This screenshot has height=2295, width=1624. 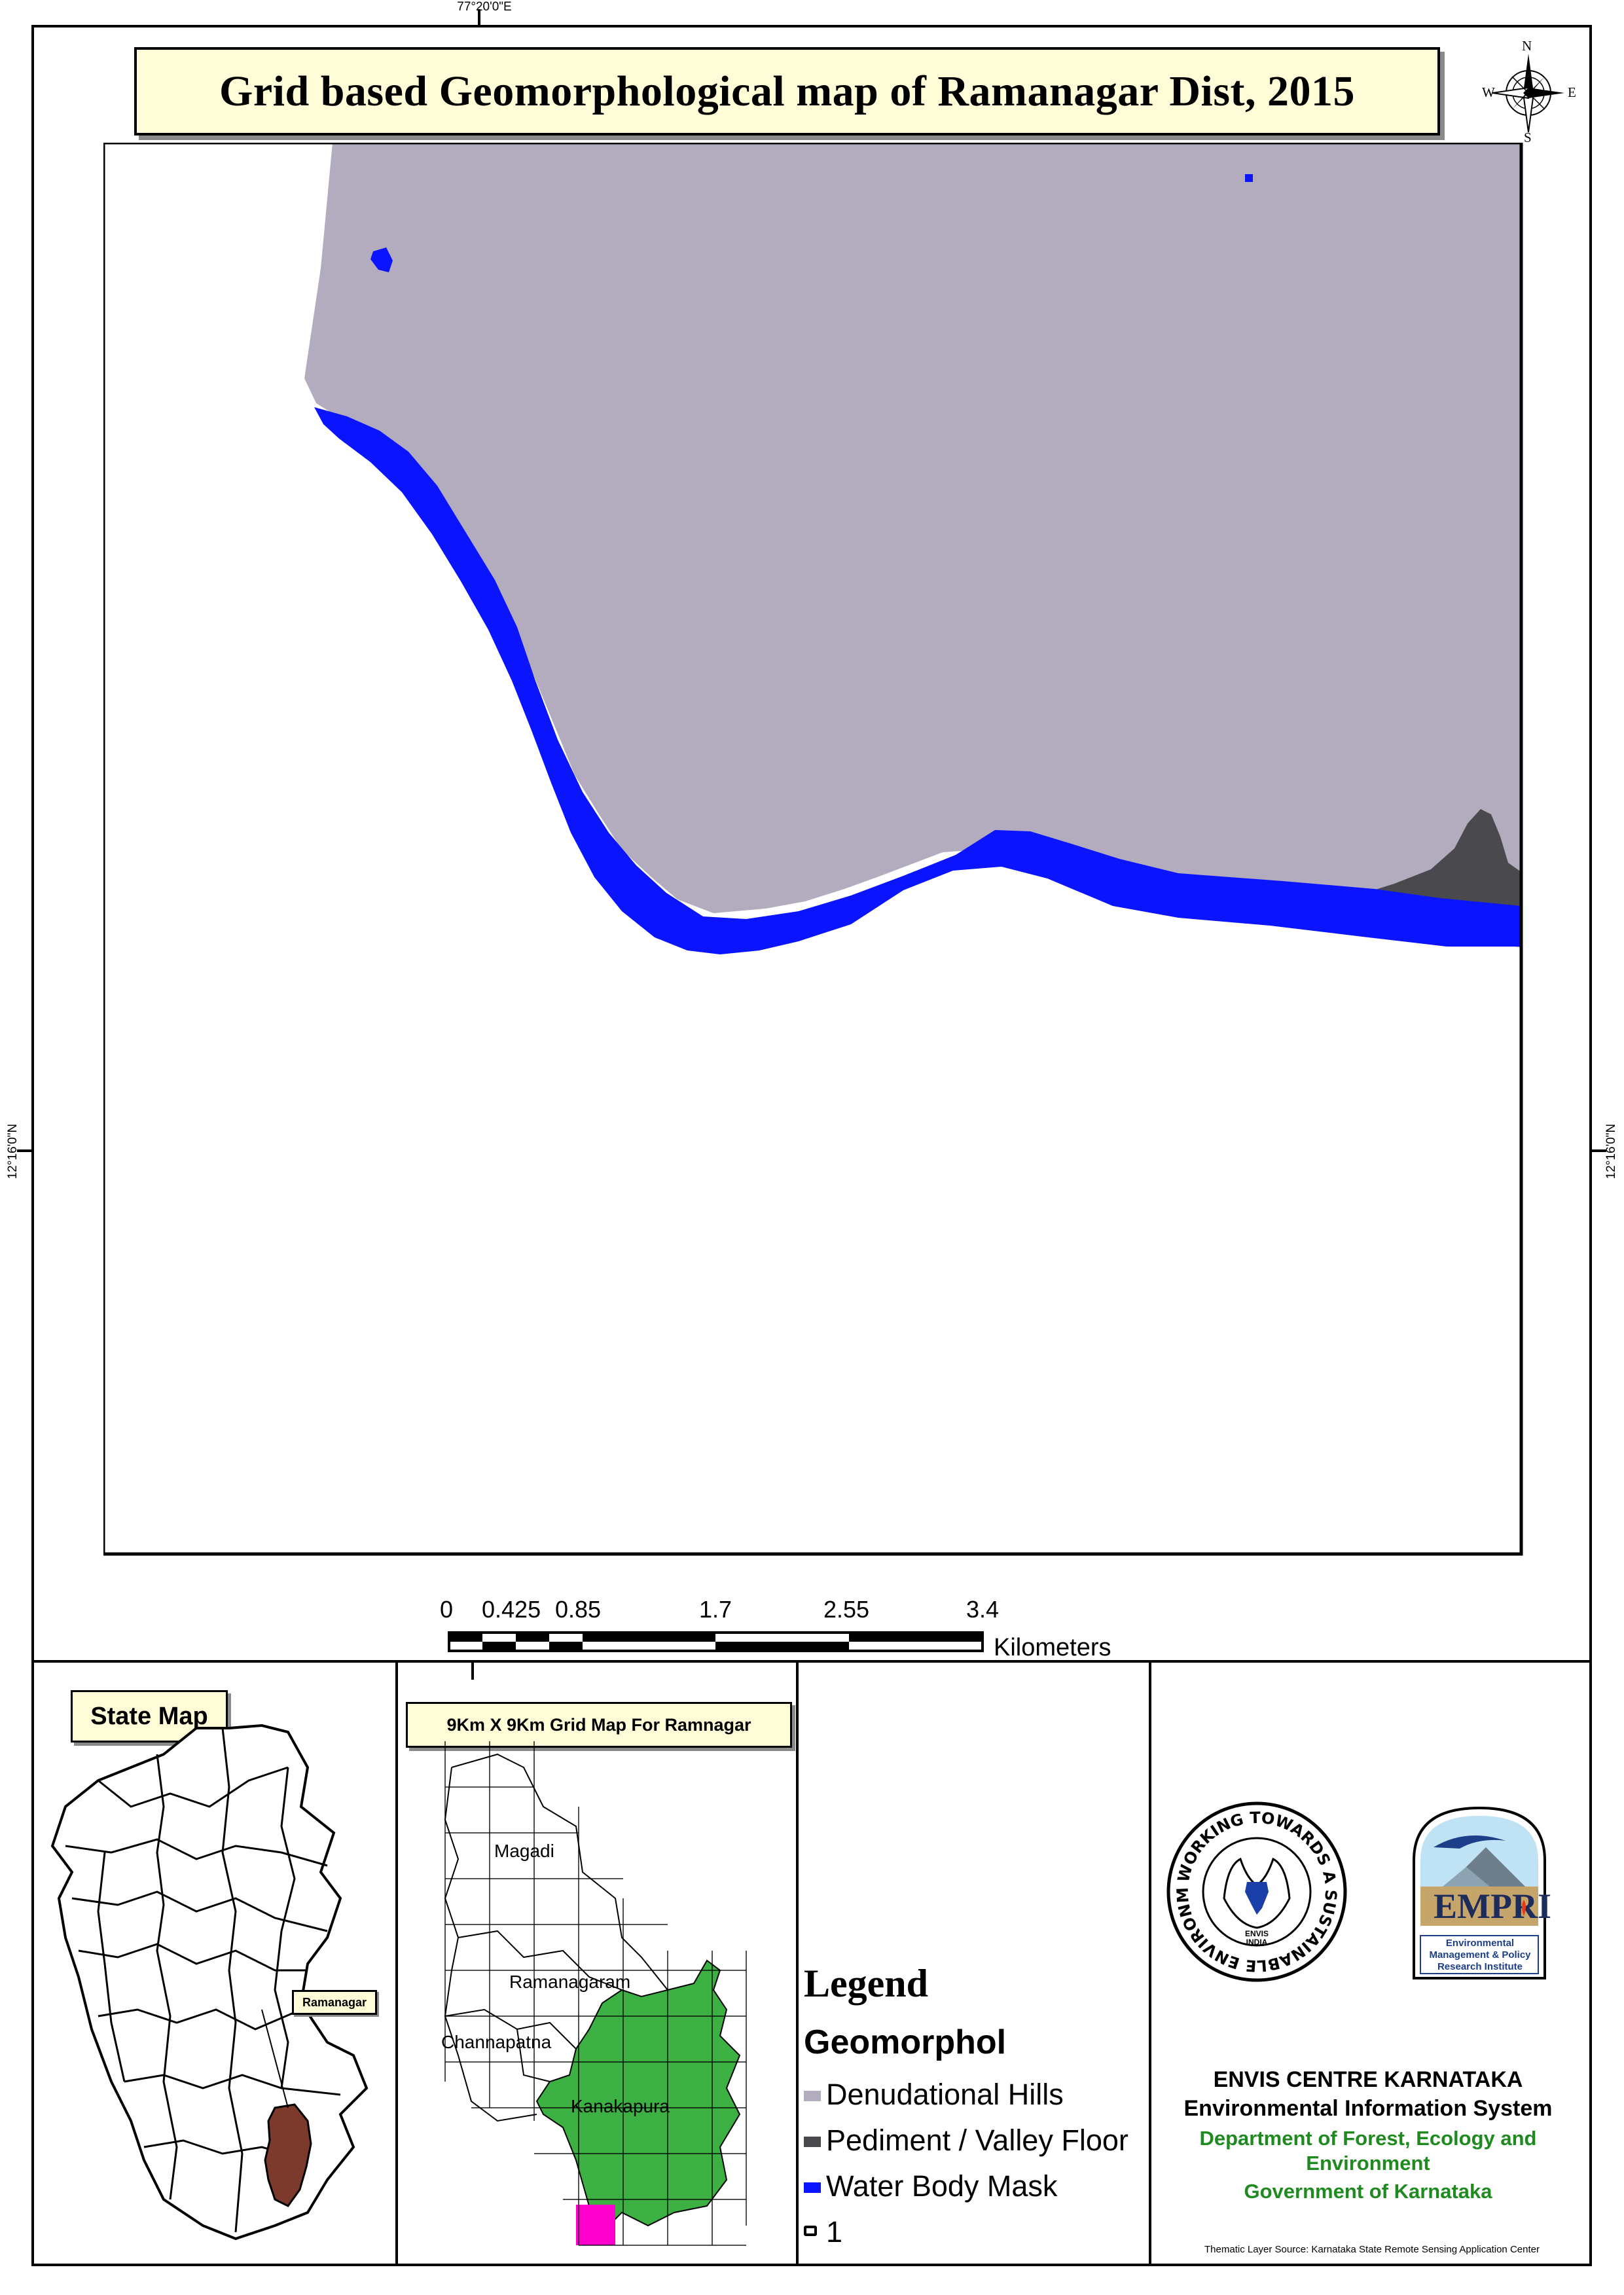 I want to click on flame-icon, so click(x=1524, y=1908).